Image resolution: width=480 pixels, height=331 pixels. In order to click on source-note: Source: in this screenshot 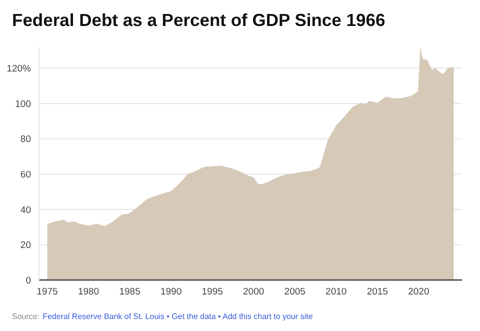, I will do `click(26, 316)`.